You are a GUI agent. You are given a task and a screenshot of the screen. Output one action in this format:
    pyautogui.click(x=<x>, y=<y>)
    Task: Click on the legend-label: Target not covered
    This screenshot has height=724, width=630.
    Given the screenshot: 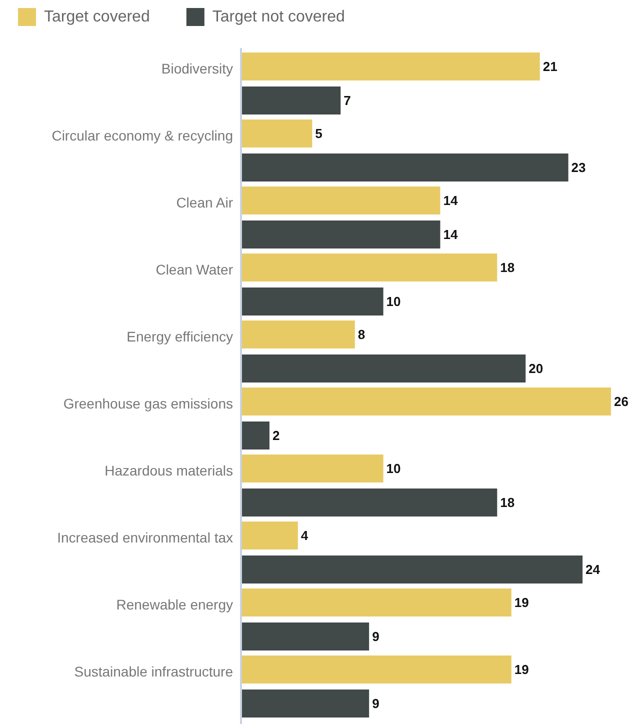 What is the action you would take?
    pyautogui.click(x=278, y=17)
    